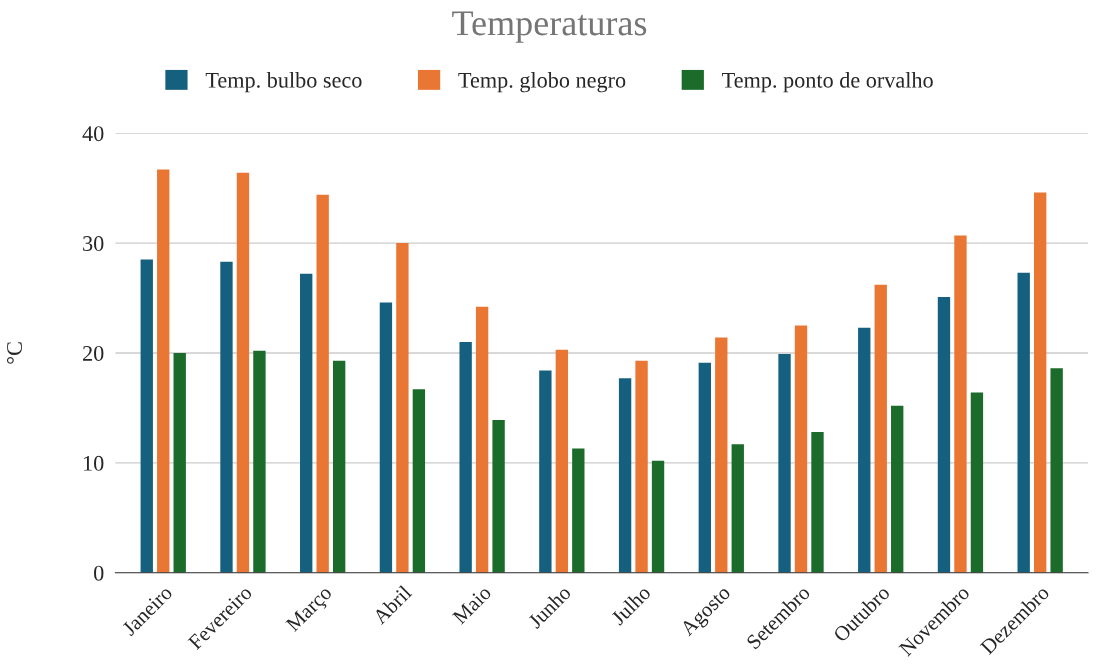 The image size is (1099, 666). I want to click on y-tick-label: 10, so click(94, 463).